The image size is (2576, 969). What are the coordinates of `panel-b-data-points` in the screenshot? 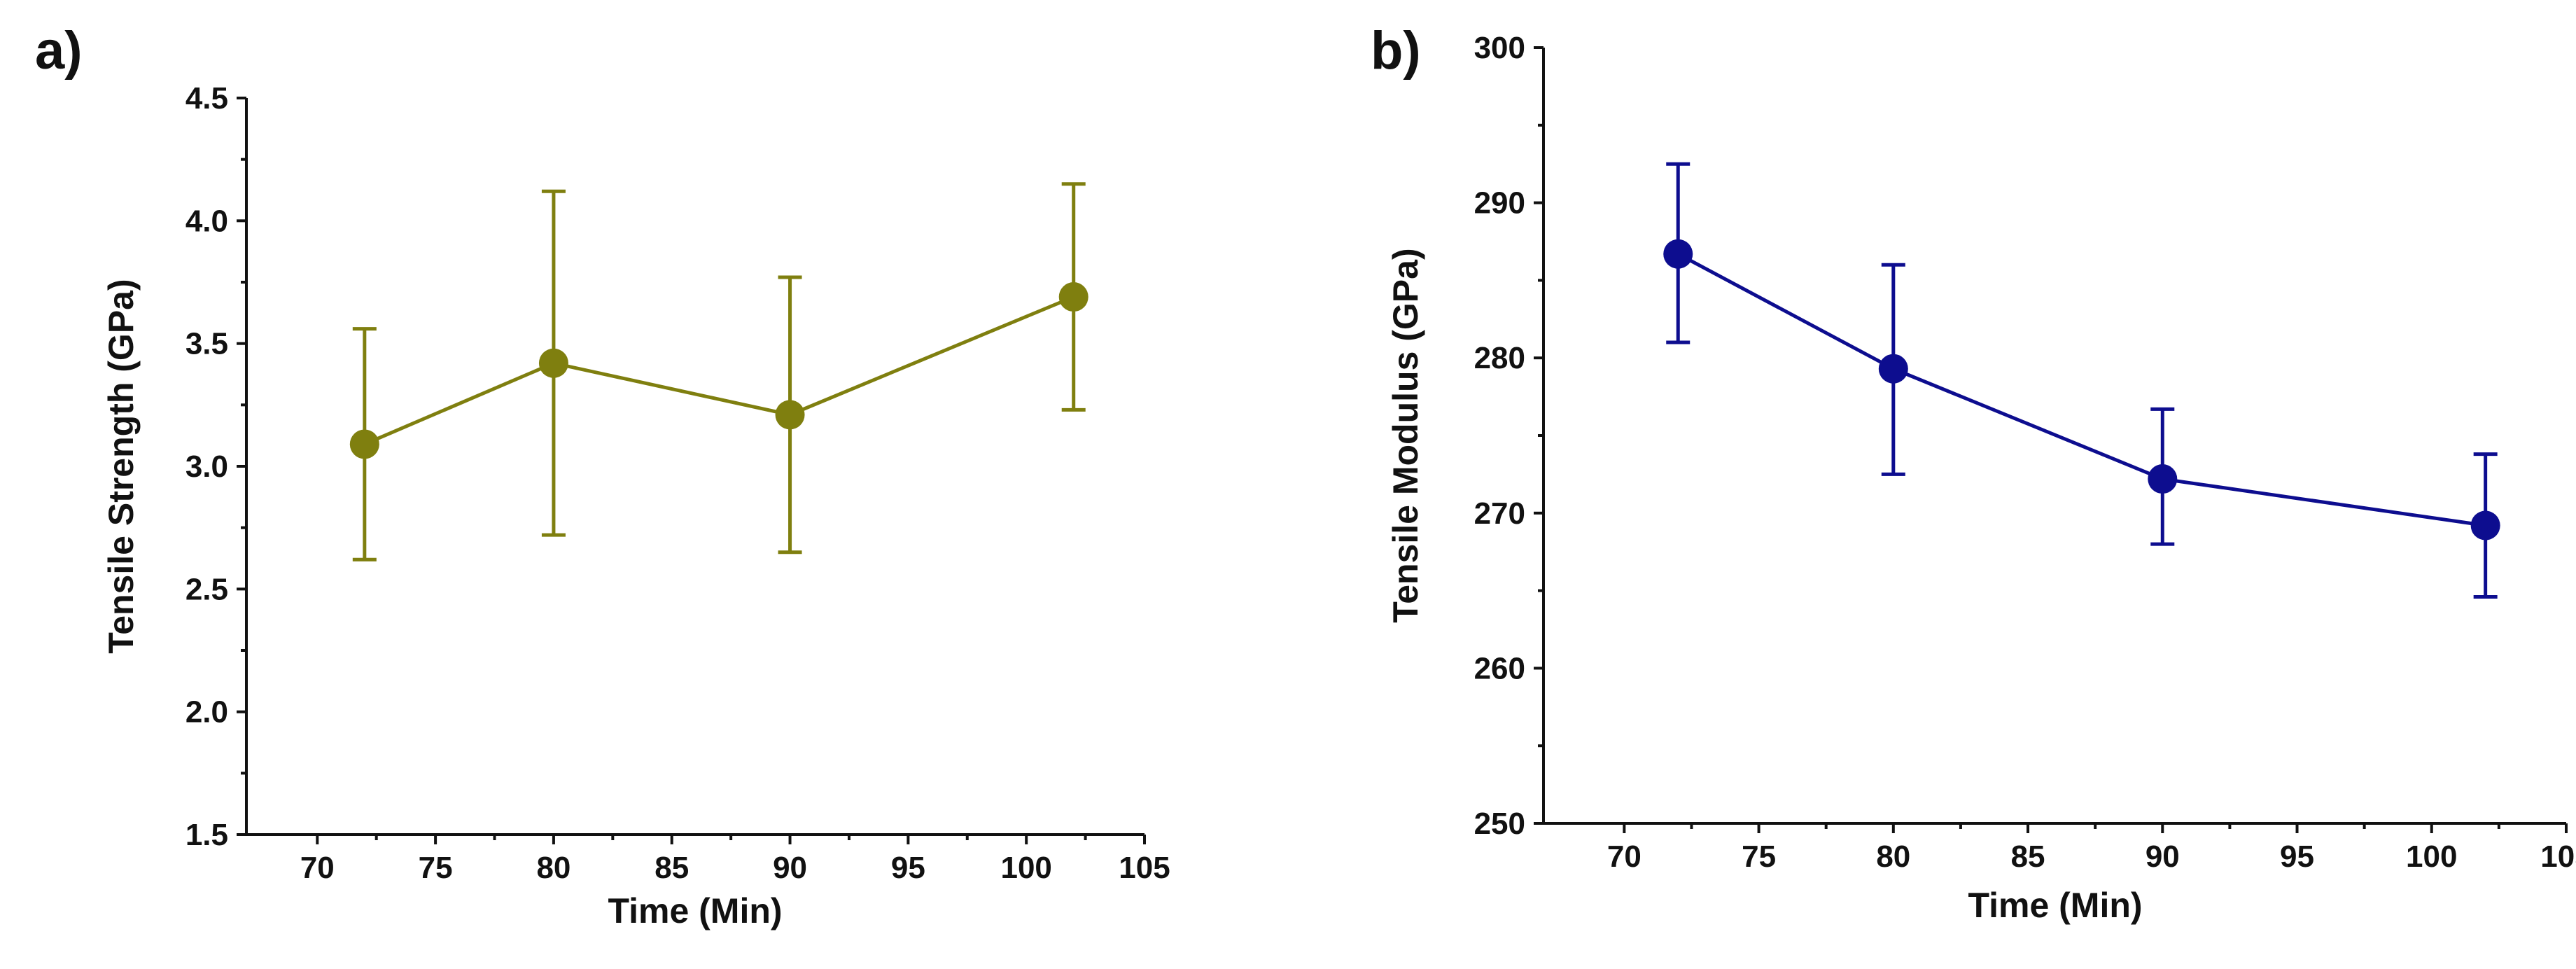 It's located at (2081, 390).